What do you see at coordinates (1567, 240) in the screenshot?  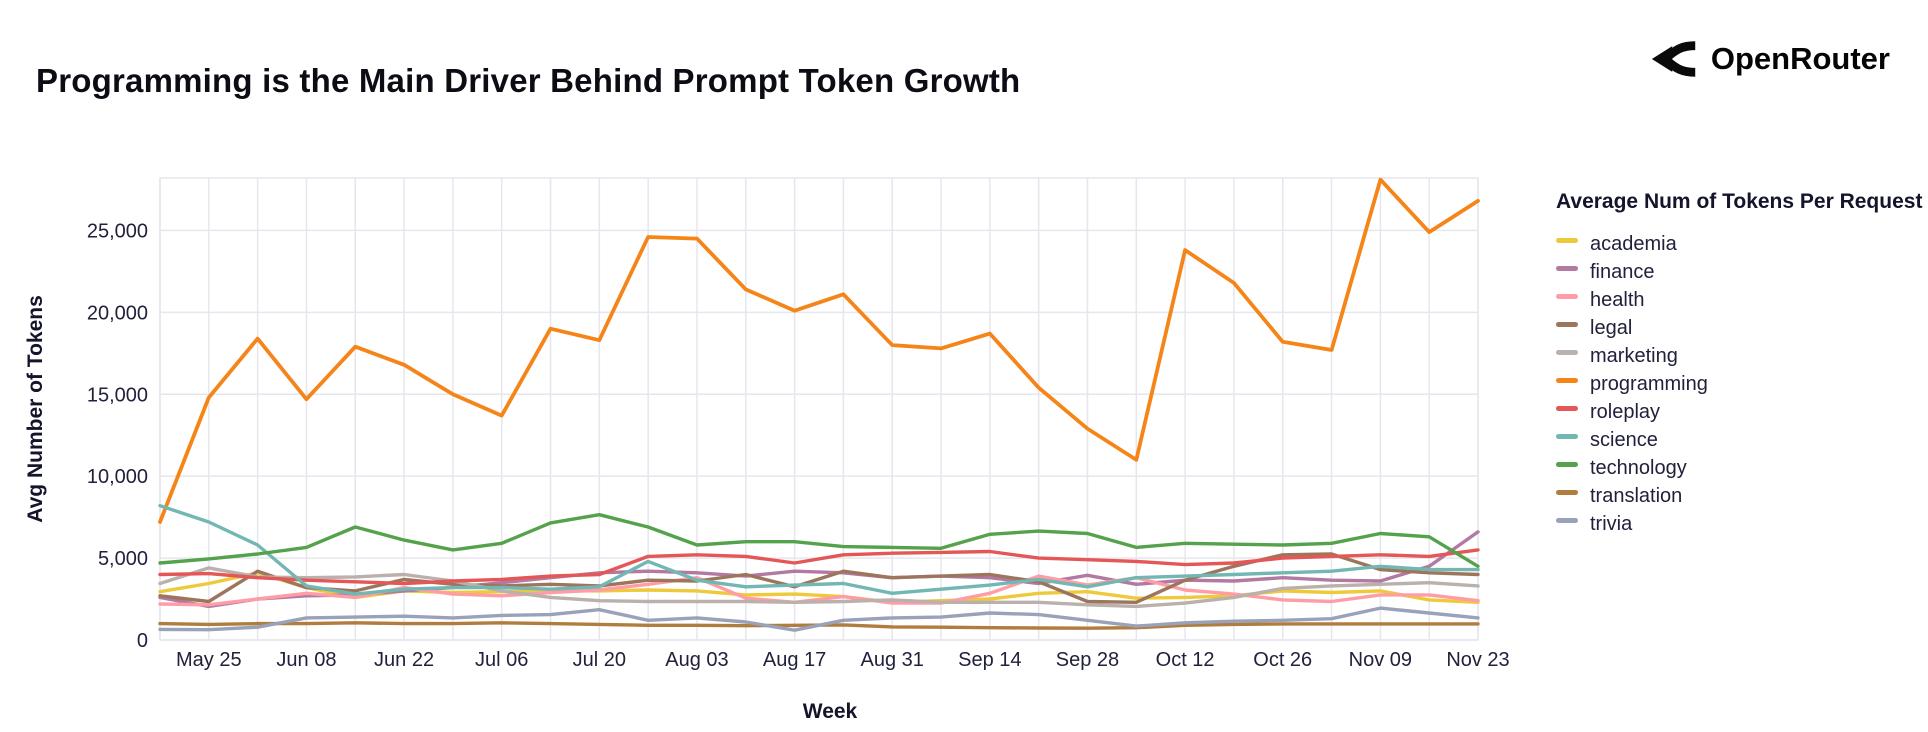 I see `legend-swatch-academia` at bounding box center [1567, 240].